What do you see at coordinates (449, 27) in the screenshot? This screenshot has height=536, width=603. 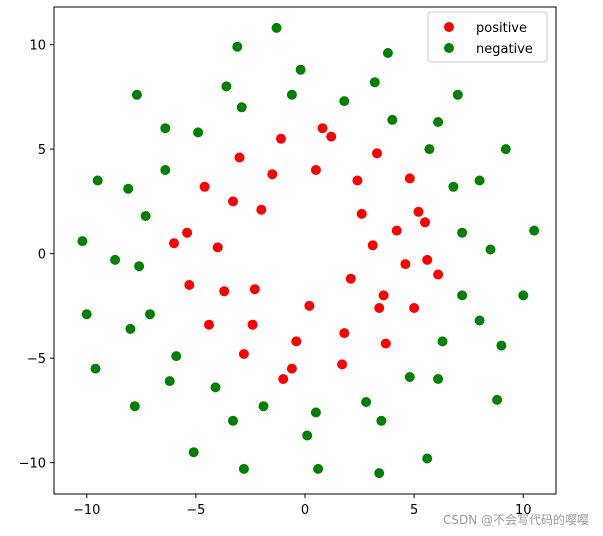 I see `legend-marker-positive` at bounding box center [449, 27].